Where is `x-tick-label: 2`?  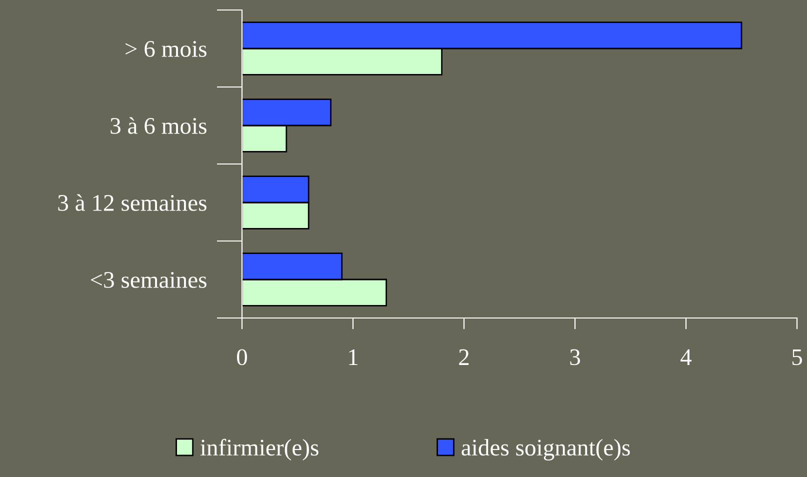 x-tick-label: 2 is located at coordinates (464, 357).